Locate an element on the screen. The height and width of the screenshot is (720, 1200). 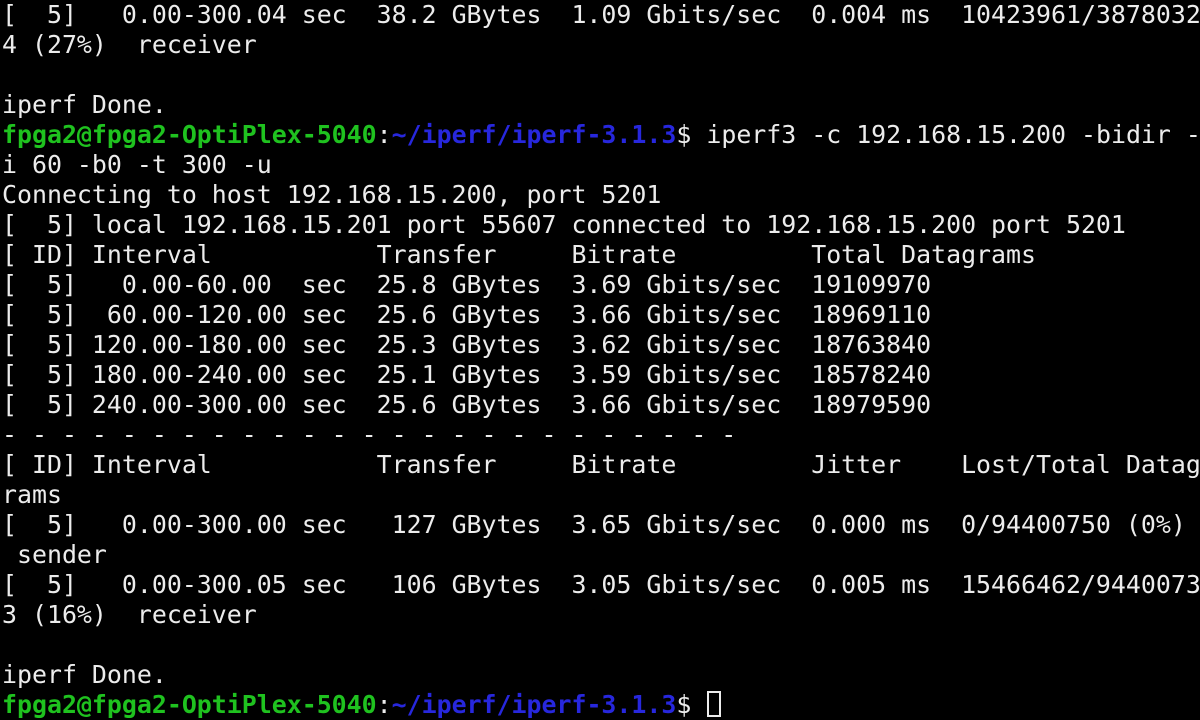
prompt-dollar: $ is located at coordinates (691, 704).